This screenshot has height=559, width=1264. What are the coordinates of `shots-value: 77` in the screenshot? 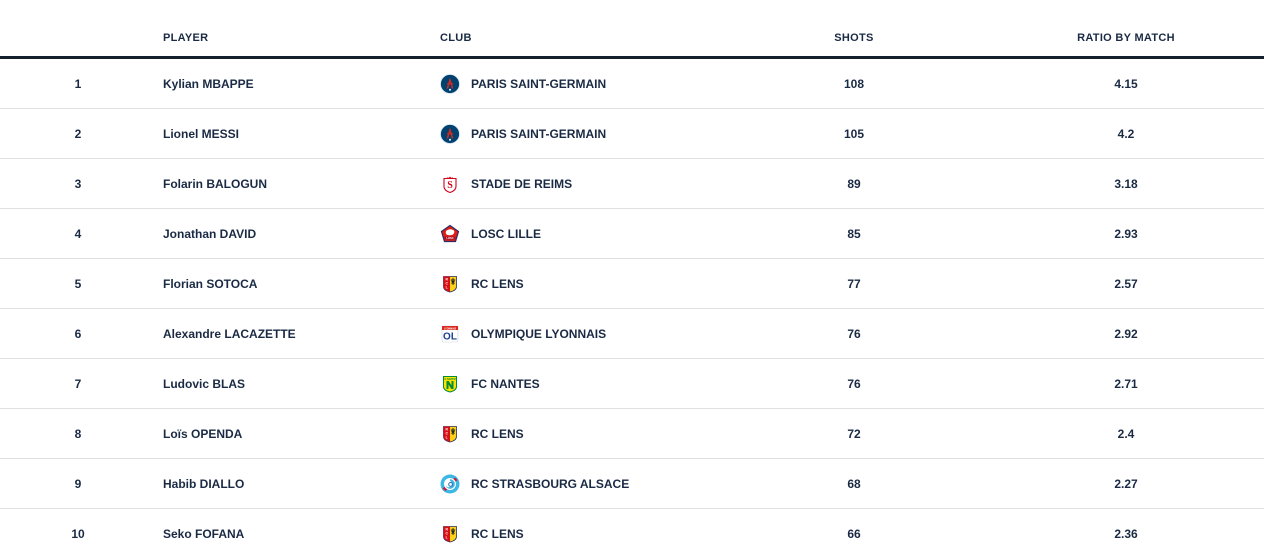 It's located at (854, 283).